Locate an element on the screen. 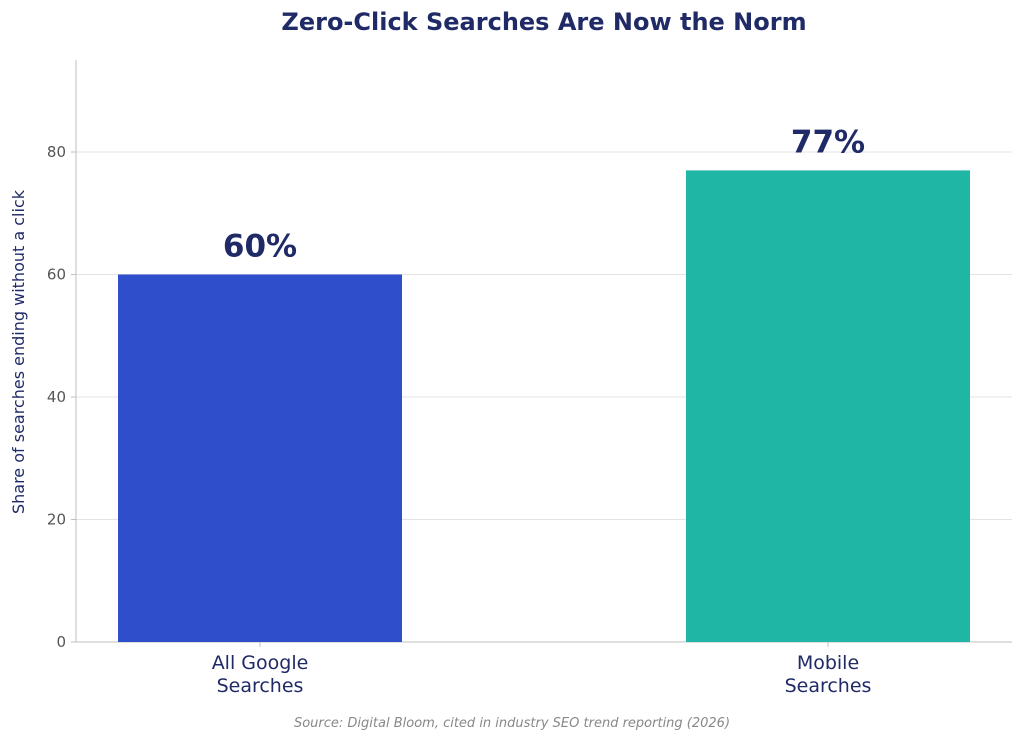 The image size is (1024, 742). data-label: 77% is located at coordinates (828, 142).